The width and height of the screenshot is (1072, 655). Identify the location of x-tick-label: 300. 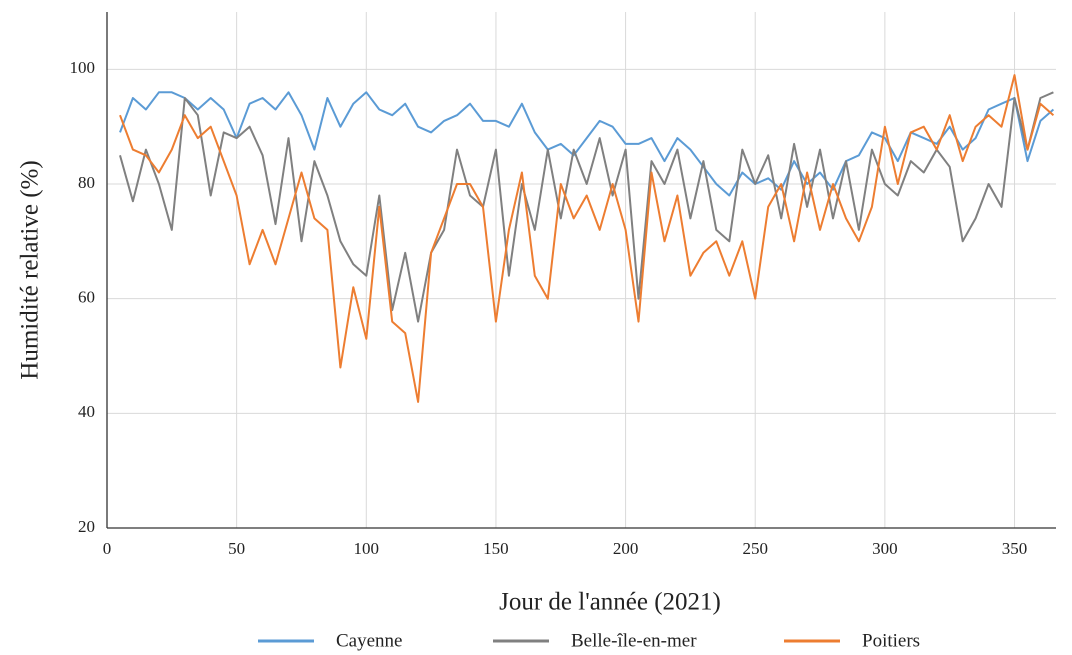
(885, 548).